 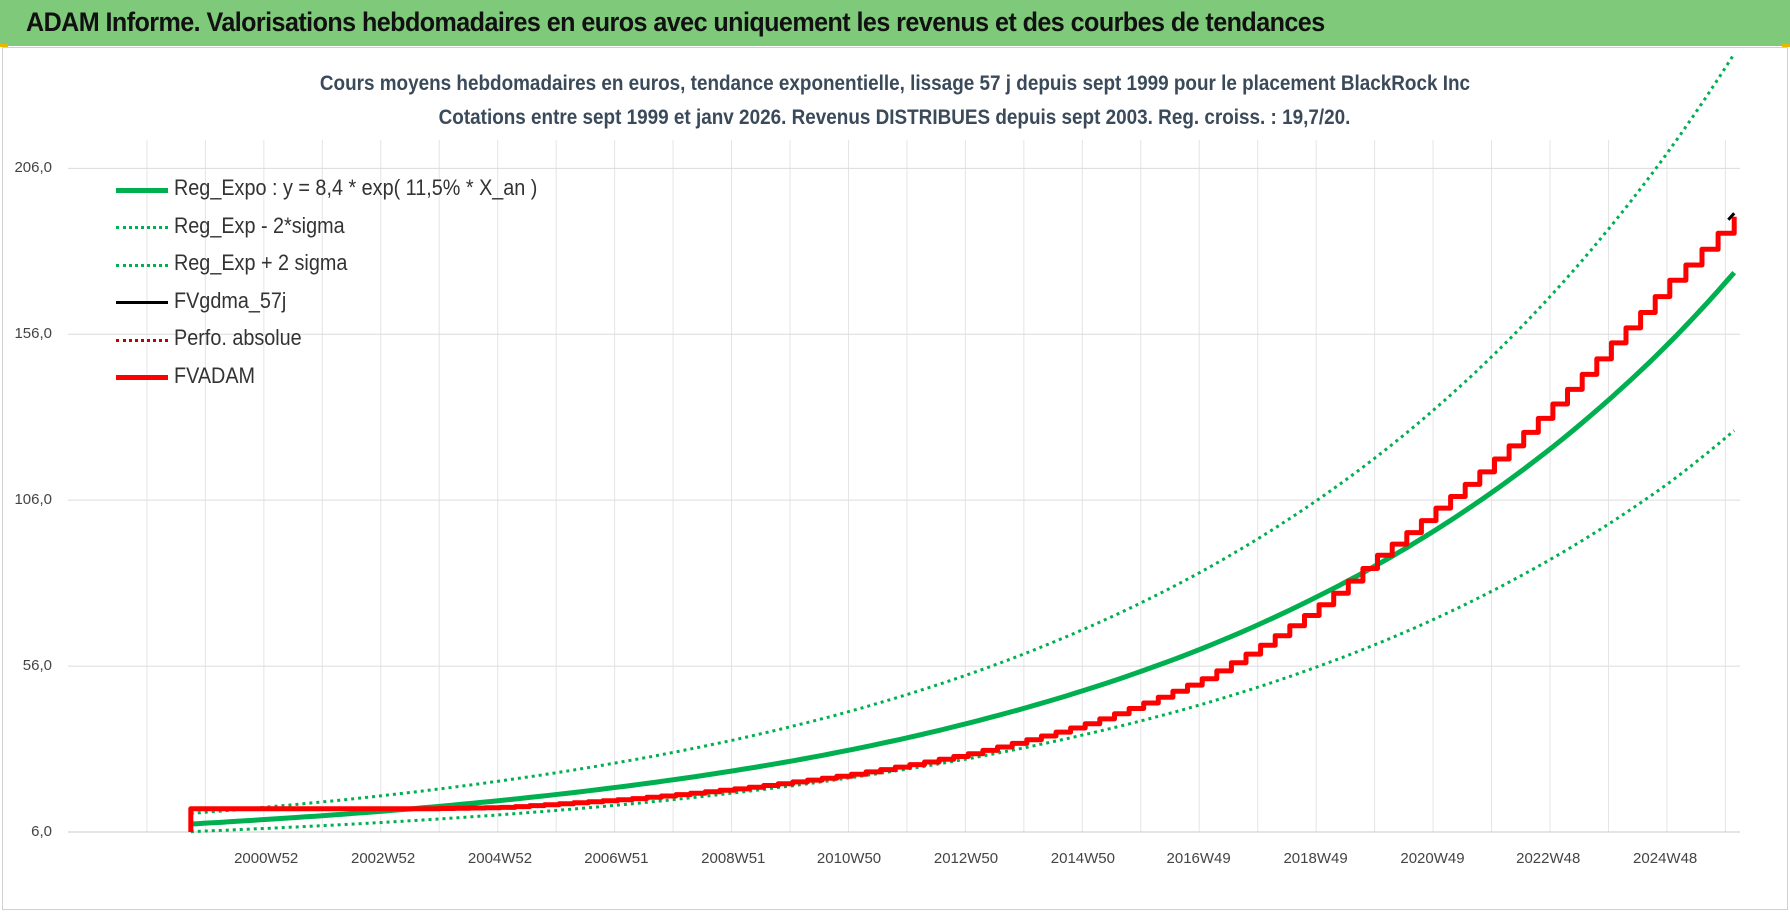 I want to click on x-tick-label: 2024W48, so click(x=1665, y=858).